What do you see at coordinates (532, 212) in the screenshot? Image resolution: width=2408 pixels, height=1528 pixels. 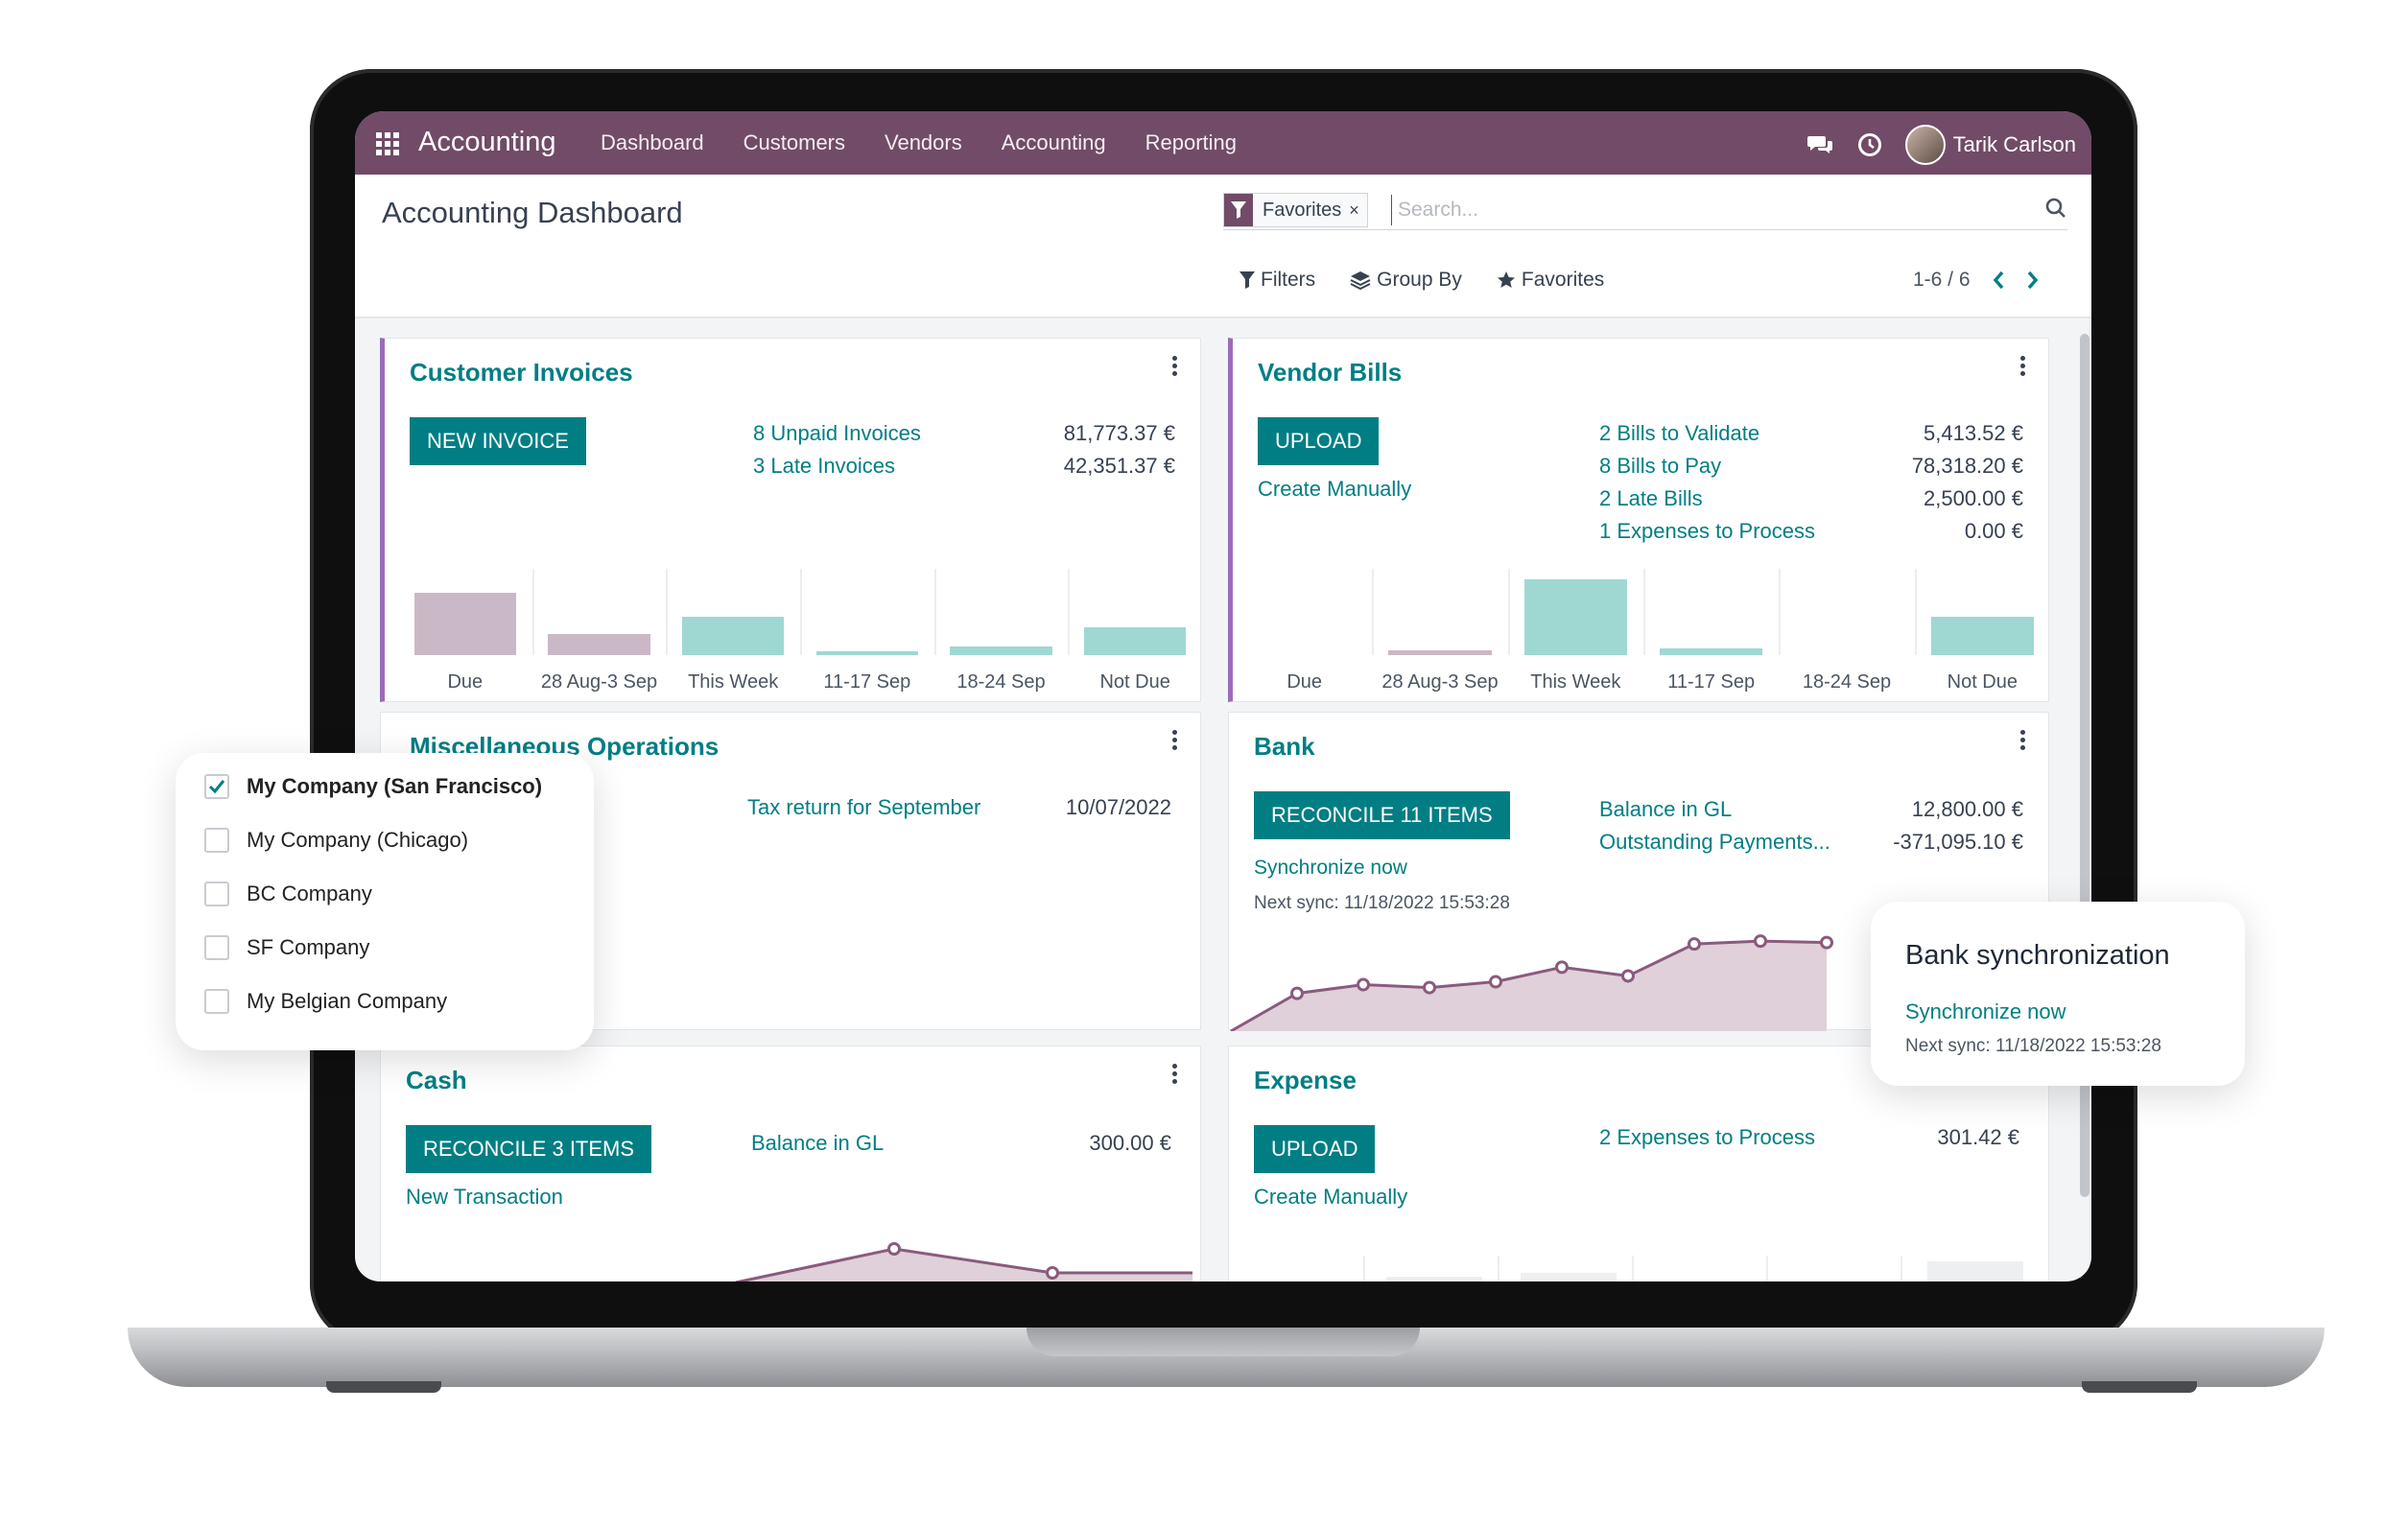 I see `page-title: Accounting Dashboard` at bounding box center [532, 212].